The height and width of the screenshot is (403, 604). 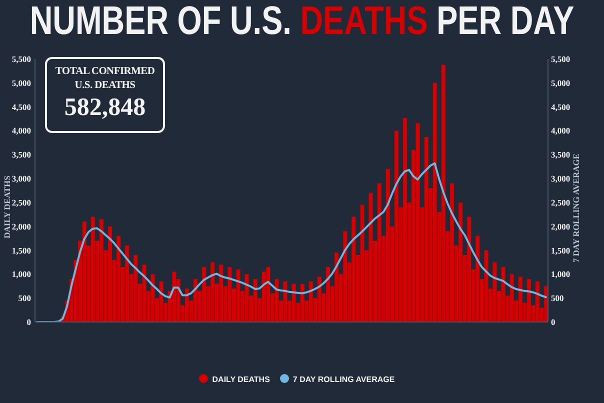 I want to click on y-tick-label: 3,000, so click(x=21, y=179).